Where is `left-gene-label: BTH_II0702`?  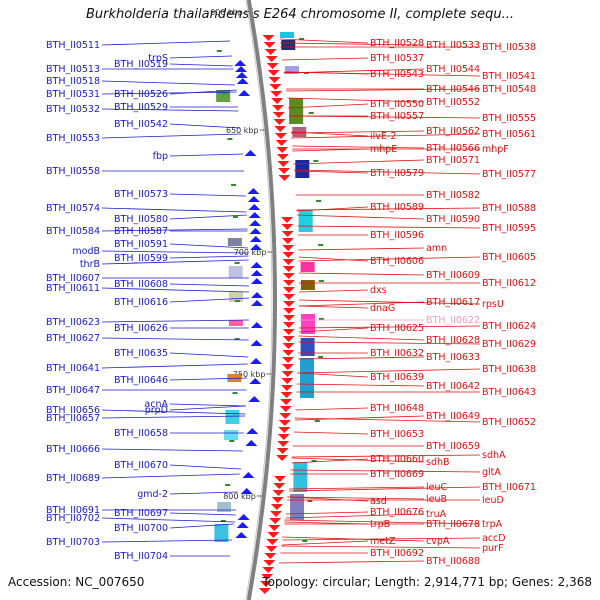 left-gene-label: BTH_II0702 is located at coordinates (73, 518).